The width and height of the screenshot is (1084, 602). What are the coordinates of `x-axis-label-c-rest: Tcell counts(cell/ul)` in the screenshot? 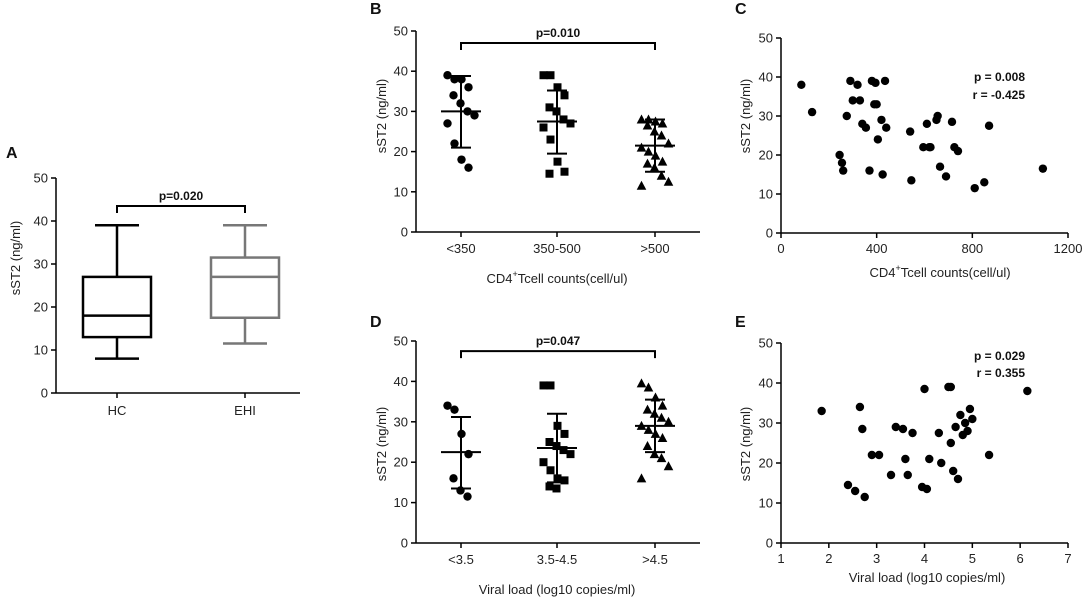 It's located at (956, 272).